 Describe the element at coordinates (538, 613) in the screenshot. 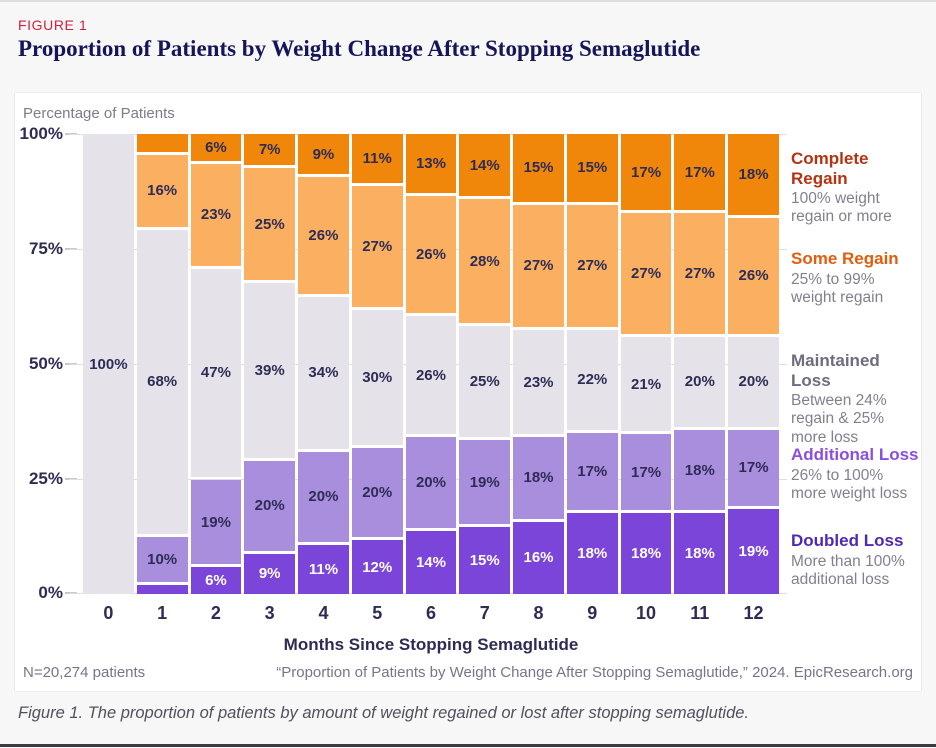

I see `x-tick-label: 8` at that location.